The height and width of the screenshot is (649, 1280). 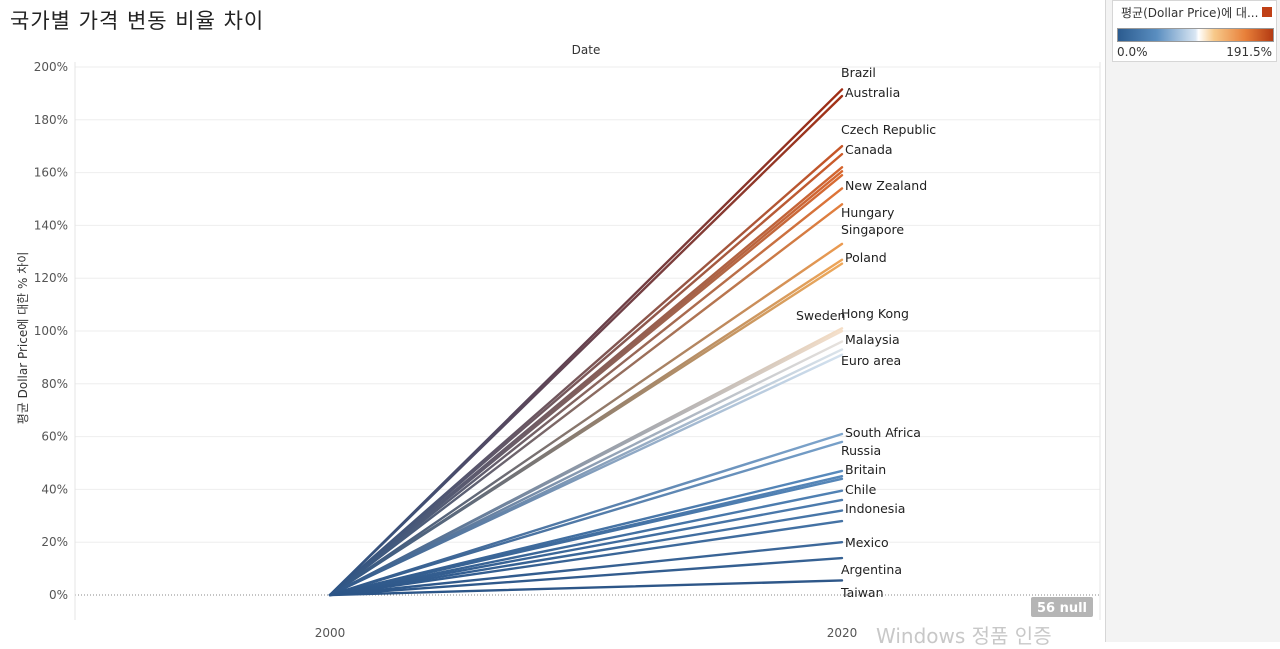 What do you see at coordinates (54, 384) in the screenshot?
I see `y-tick-label: 80%` at bounding box center [54, 384].